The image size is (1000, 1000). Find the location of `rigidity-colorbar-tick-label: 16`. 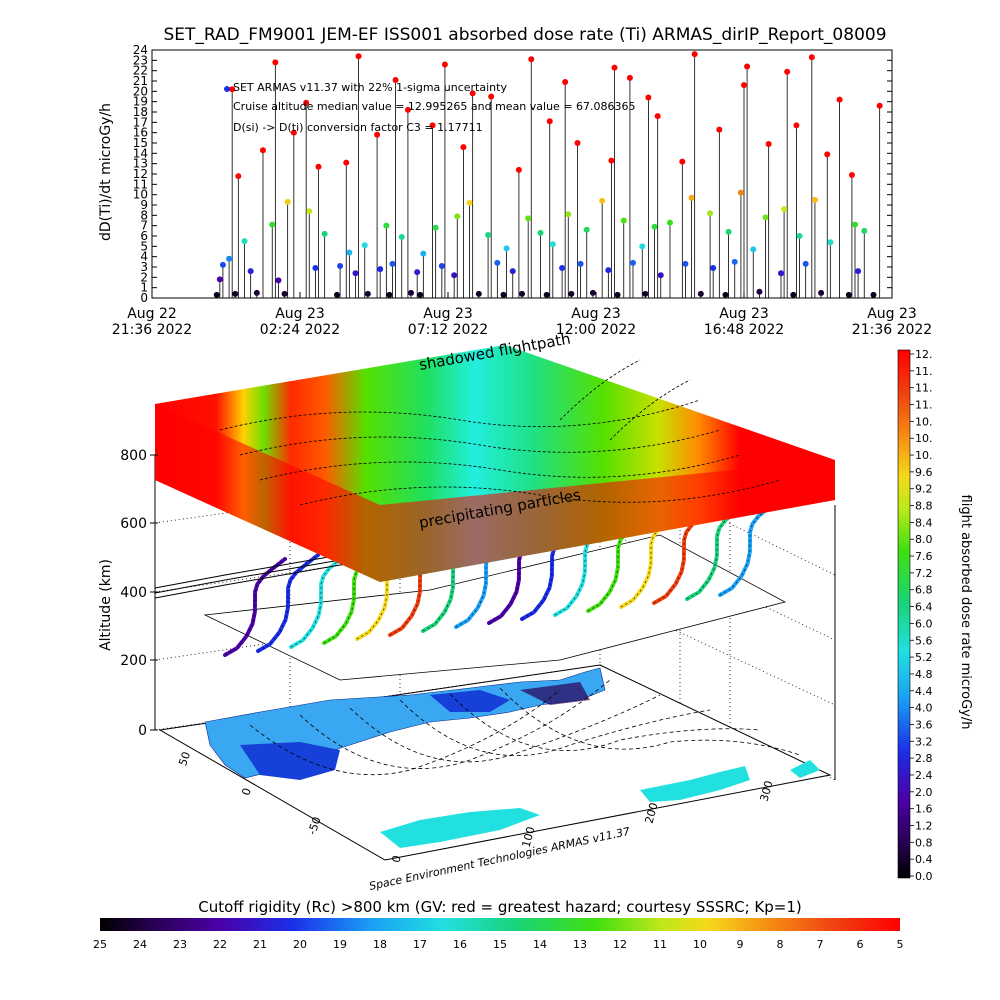

rigidity-colorbar-tick-label: 16 is located at coordinates (460, 944).